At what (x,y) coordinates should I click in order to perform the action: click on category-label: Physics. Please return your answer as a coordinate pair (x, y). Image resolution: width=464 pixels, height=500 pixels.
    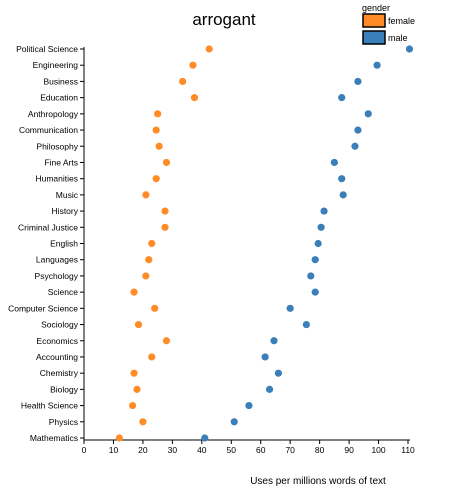
    Looking at the image, I should click on (63, 422).